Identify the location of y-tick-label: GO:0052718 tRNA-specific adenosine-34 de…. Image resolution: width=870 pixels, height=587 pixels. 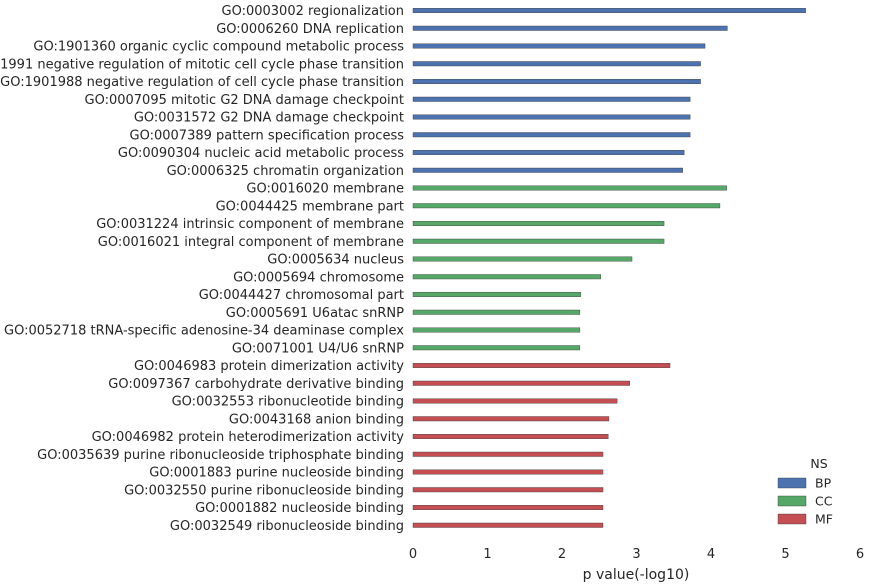
(204, 331).